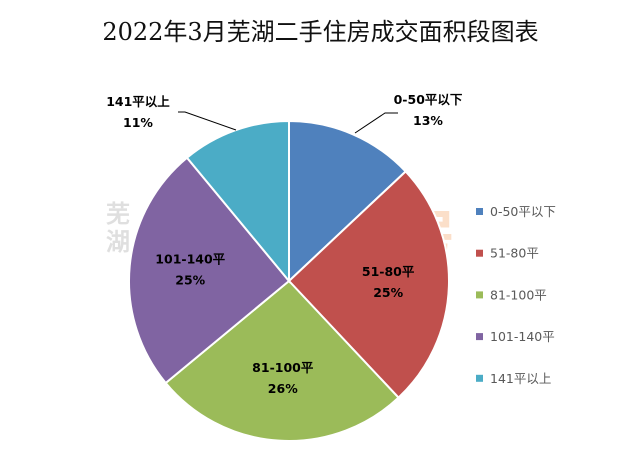  What do you see at coordinates (118, 242) in the screenshot?
I see `watermark-prefix-bottom: 湖` at bounding box center [118, 242].